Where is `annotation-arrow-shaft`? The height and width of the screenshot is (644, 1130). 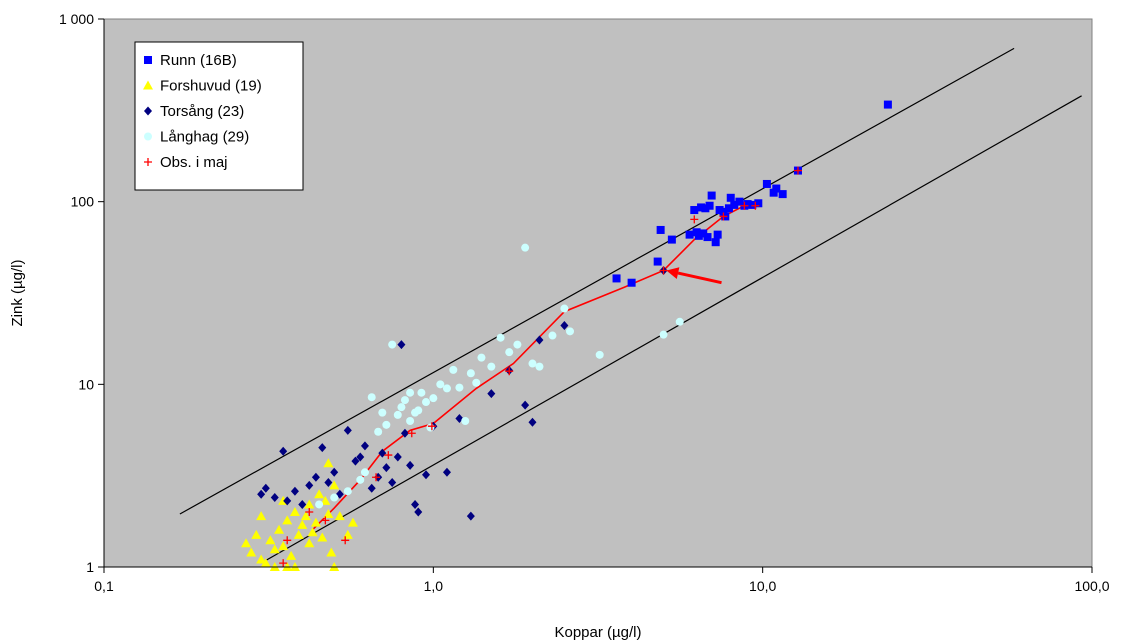 annotation-arrow-shaft is located at coordinates (699, 278).